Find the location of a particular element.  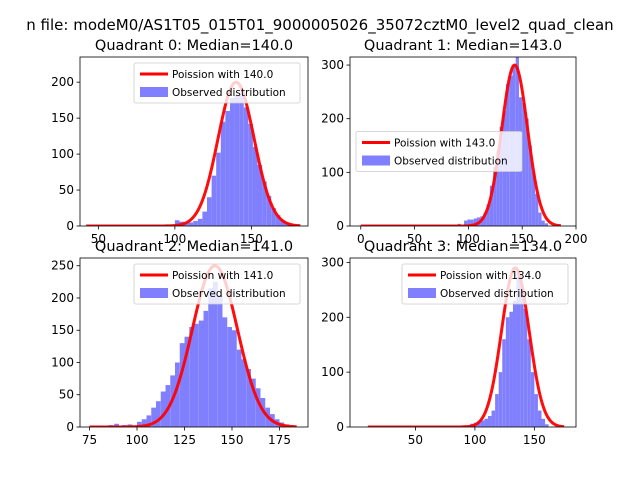

legend: Poission with 140.0 Observed distribution is located at coordinates (217, 83).